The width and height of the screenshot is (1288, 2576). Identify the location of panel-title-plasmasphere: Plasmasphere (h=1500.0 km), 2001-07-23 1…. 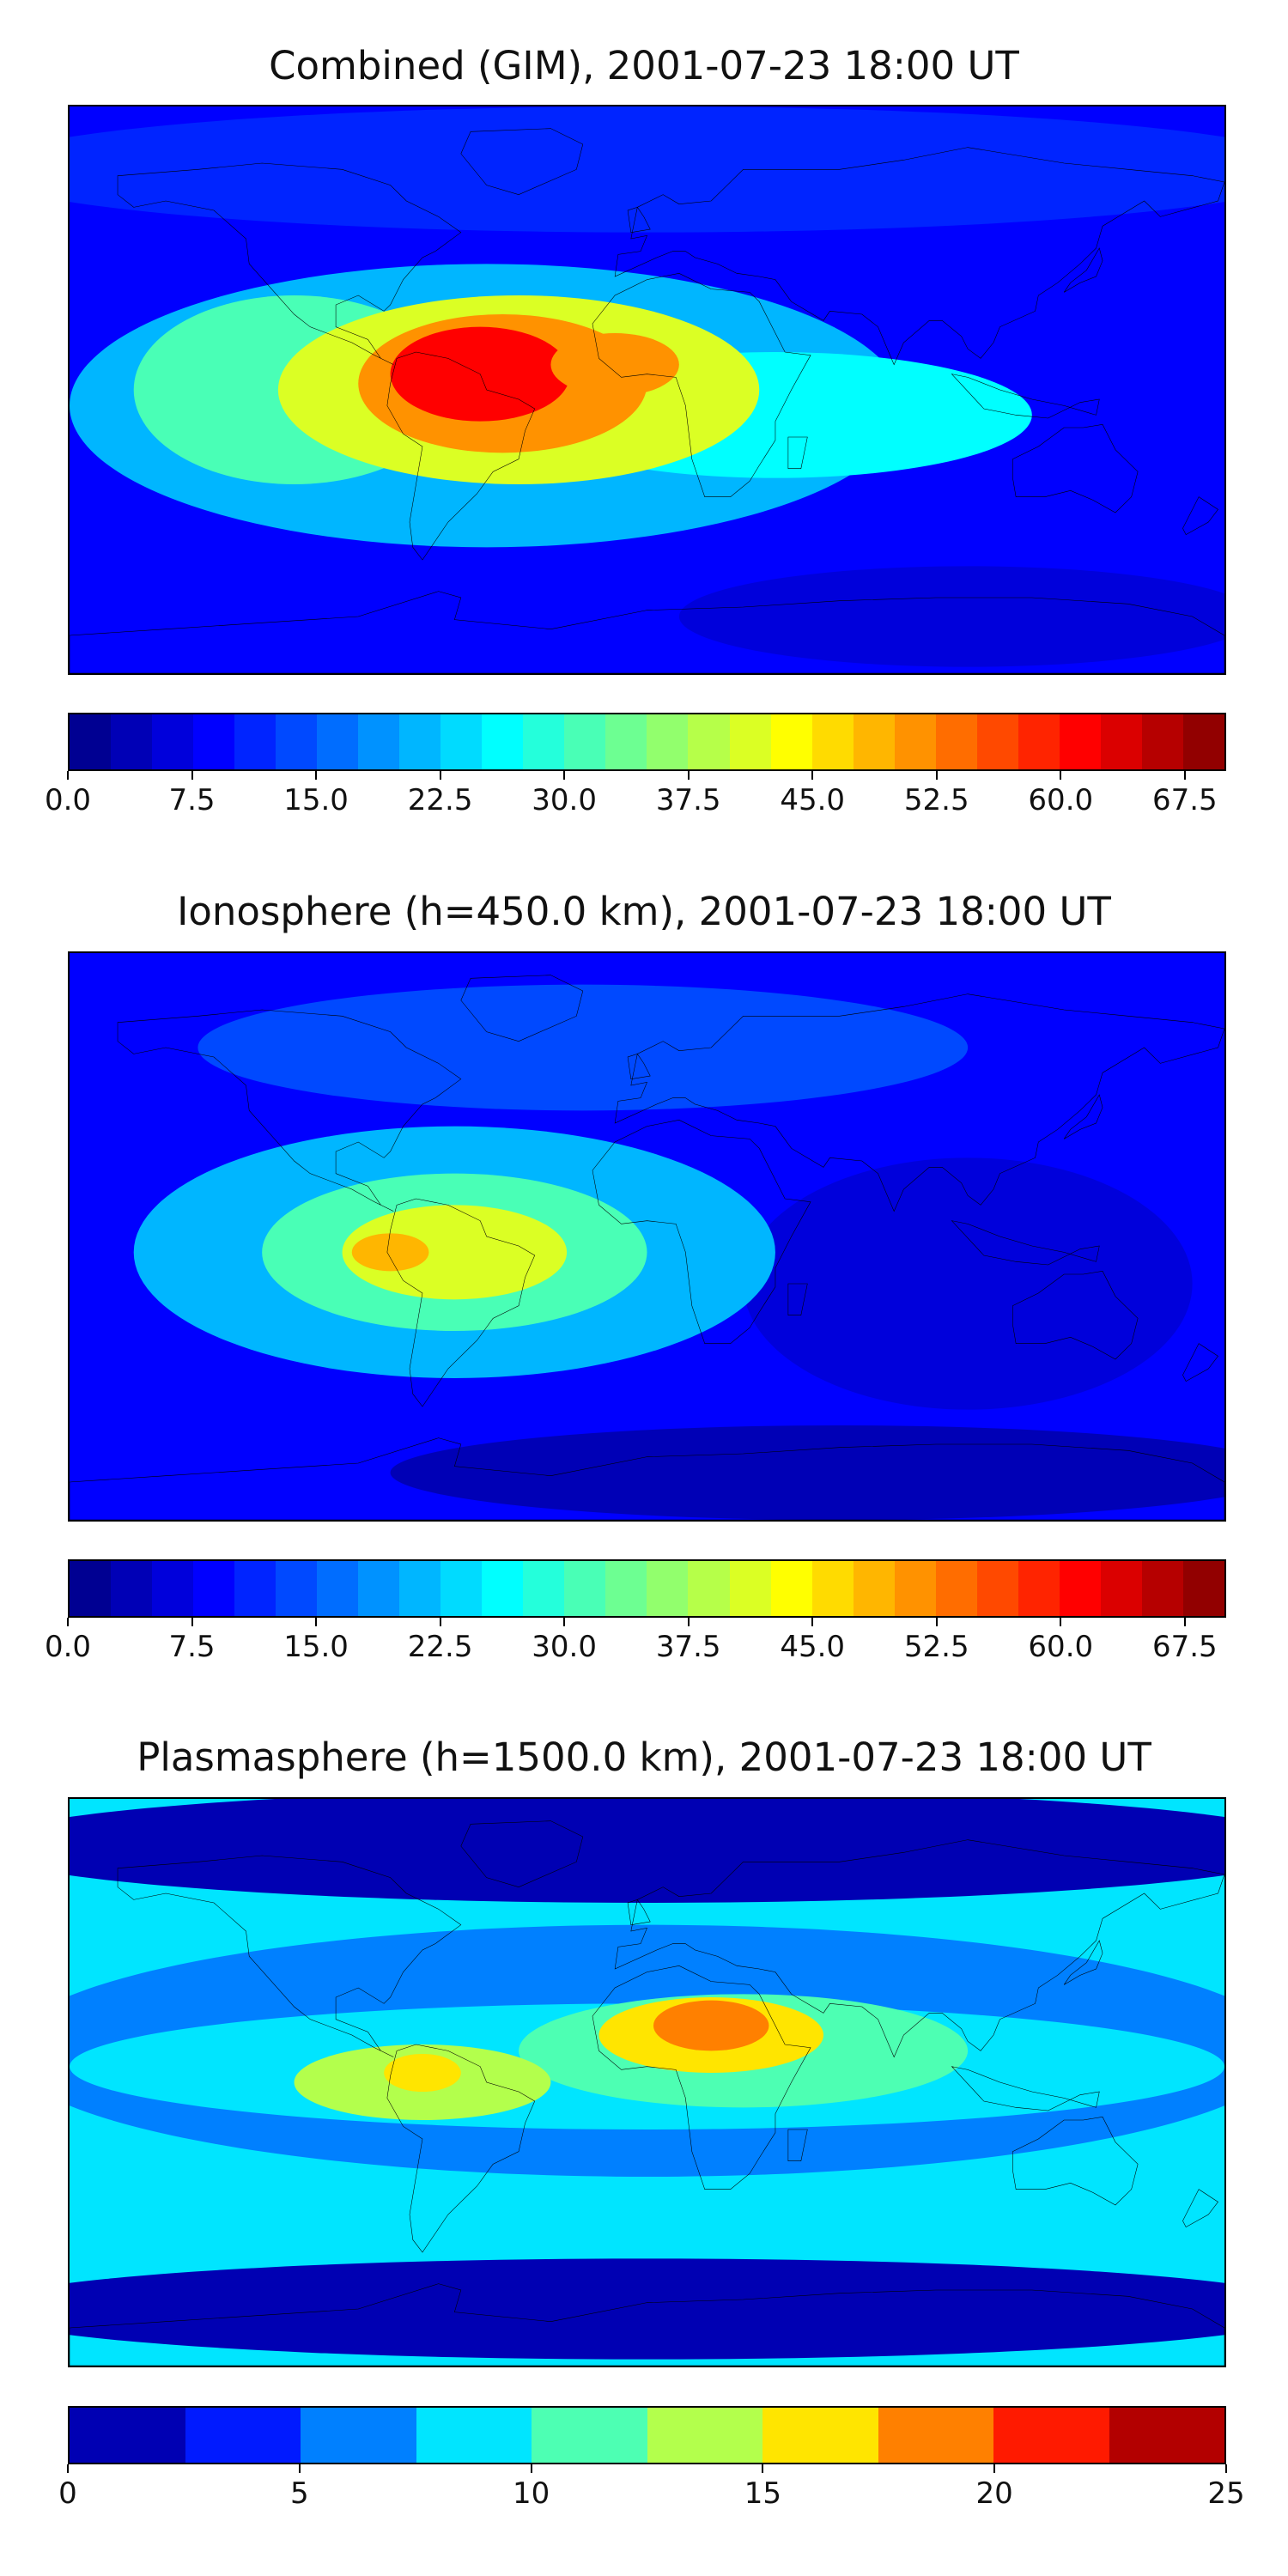
(644, 1758).